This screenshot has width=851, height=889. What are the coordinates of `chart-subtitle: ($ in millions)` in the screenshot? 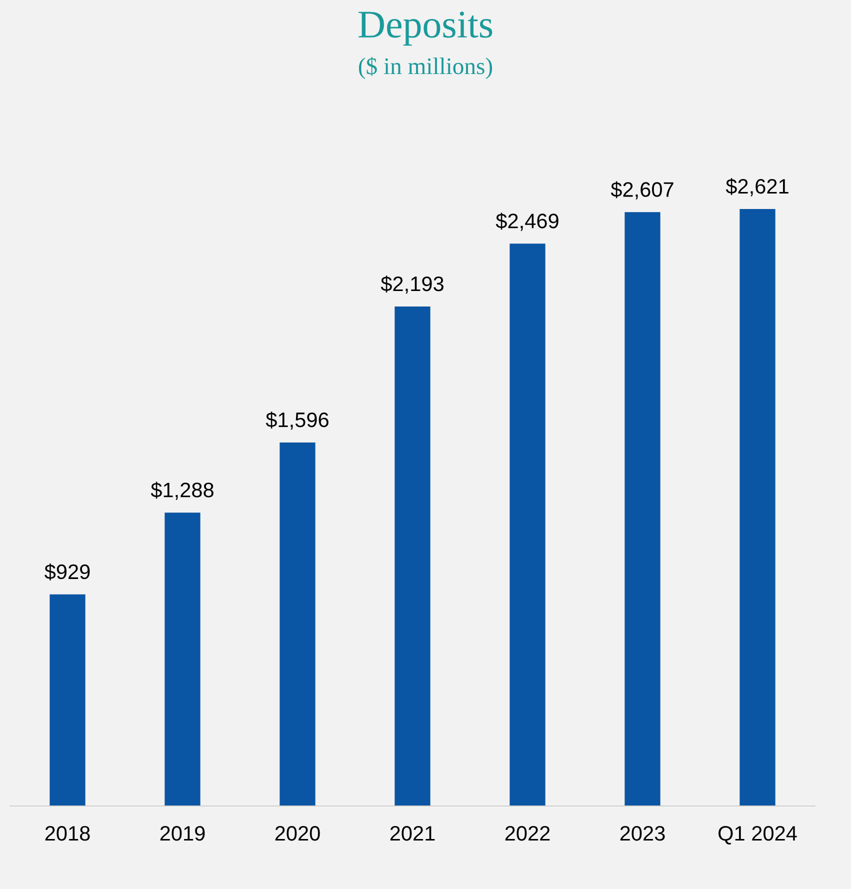 It's located at (425, 68).